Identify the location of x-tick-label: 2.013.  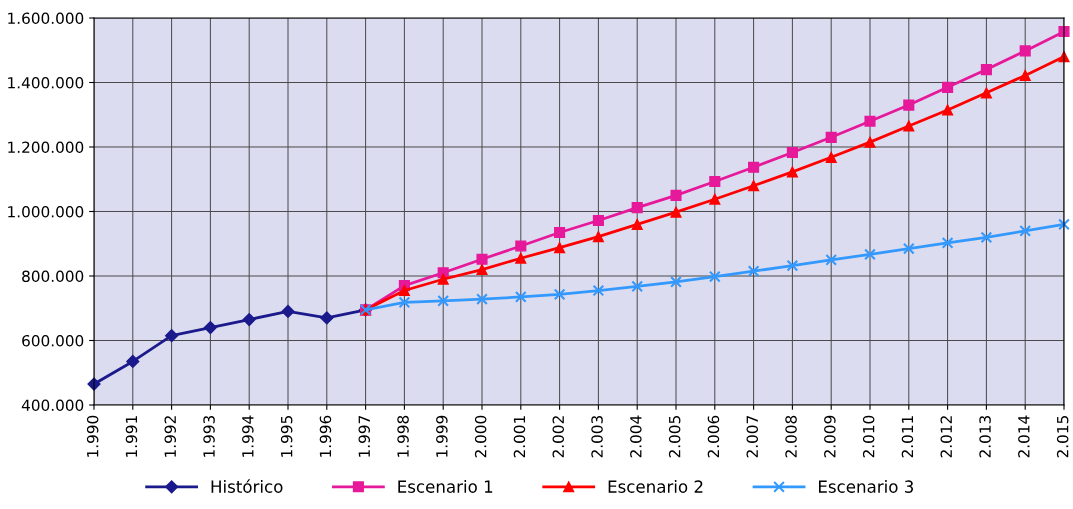
(985, 436).